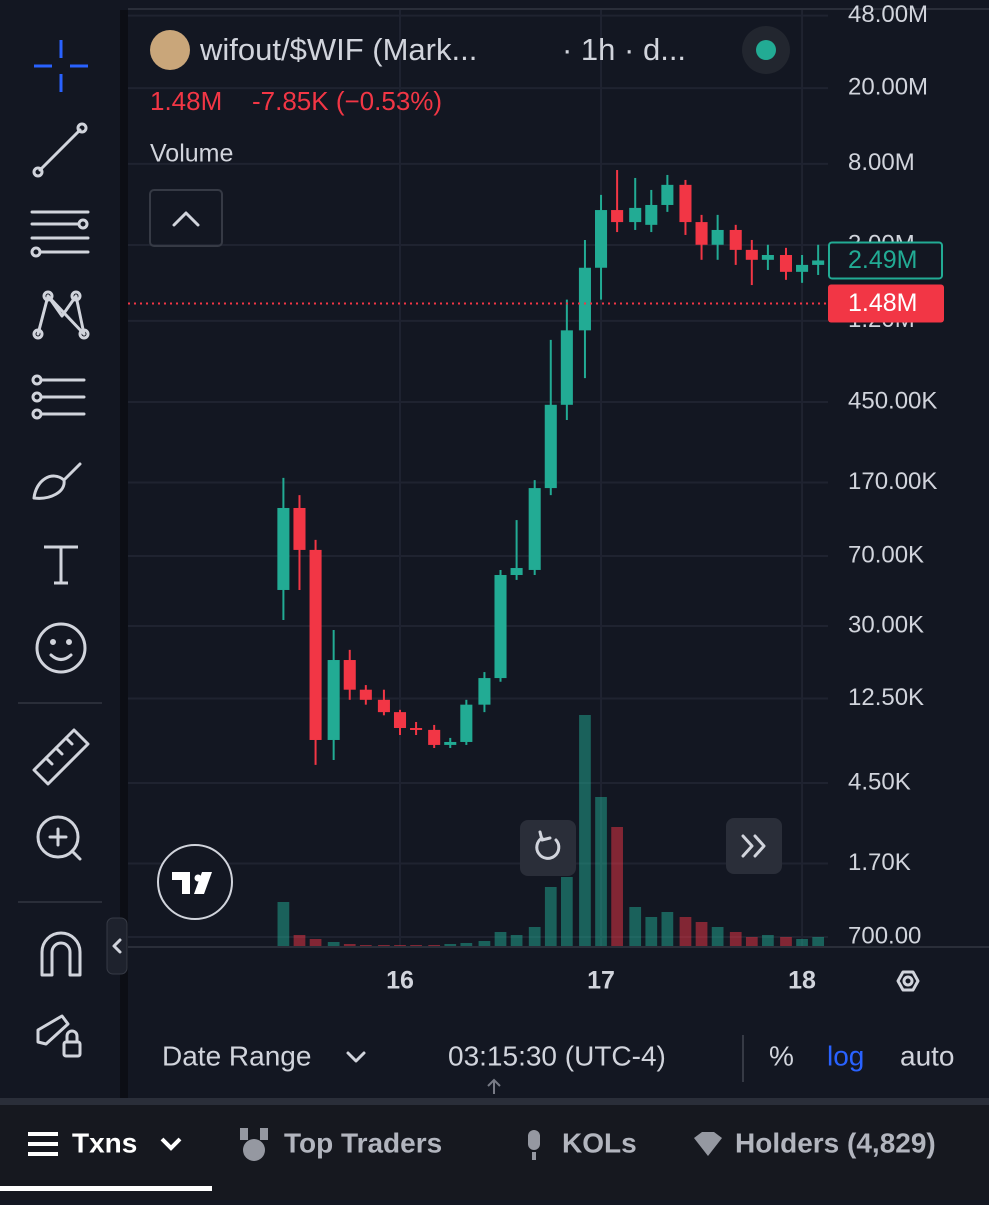 The image size is (989, 1205). Describe the element at coordinates (886, 554) in the screenshot. I see `y-tick-label: 70.00K` at that location.